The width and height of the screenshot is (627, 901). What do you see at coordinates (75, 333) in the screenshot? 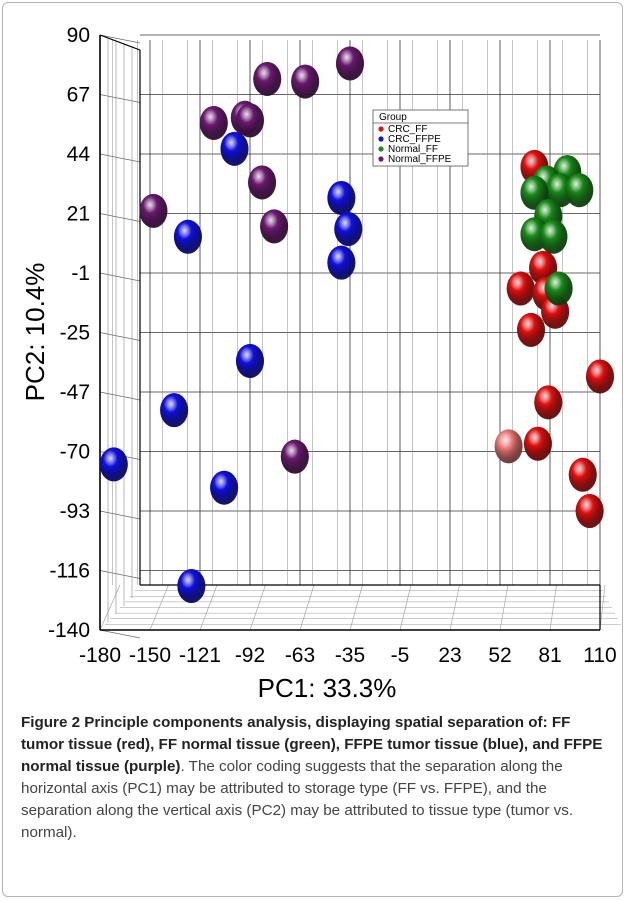
I see `y-tick-label: -25` at bounding box center [75, 333].